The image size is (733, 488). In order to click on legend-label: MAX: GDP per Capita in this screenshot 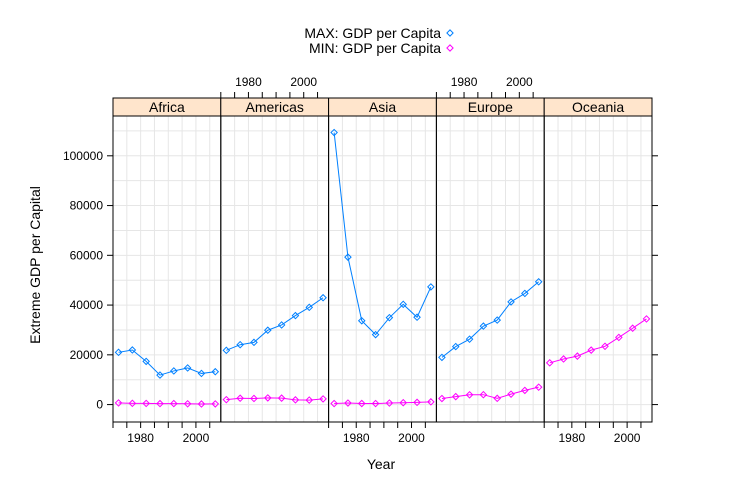, I will do `click(372, 33)`.